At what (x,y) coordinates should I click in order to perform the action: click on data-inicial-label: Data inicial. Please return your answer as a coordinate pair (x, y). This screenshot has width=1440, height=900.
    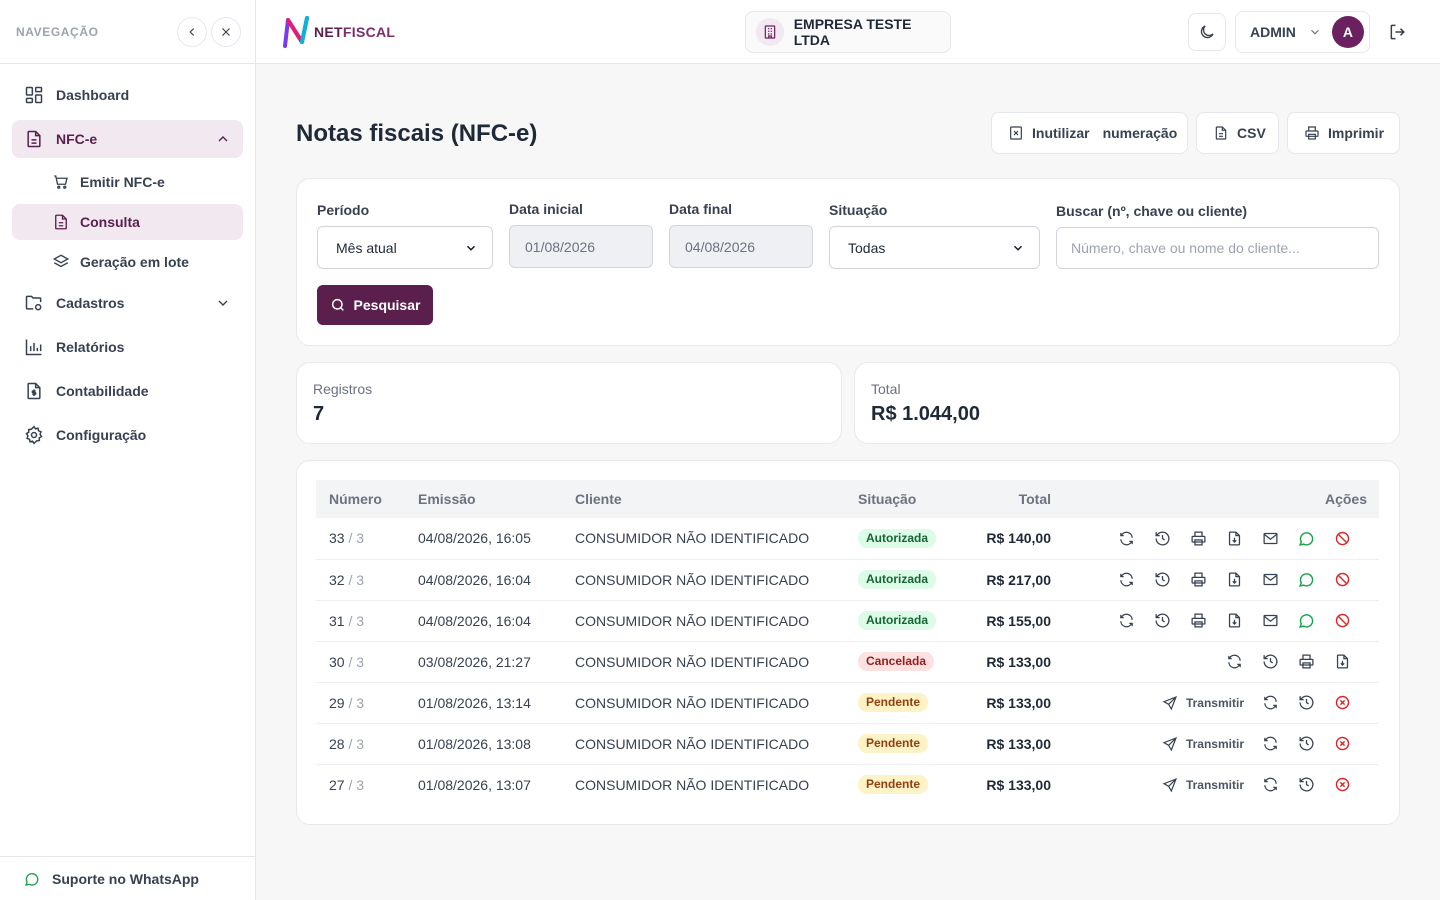
    Looking at the image, I should click on (546, 209).